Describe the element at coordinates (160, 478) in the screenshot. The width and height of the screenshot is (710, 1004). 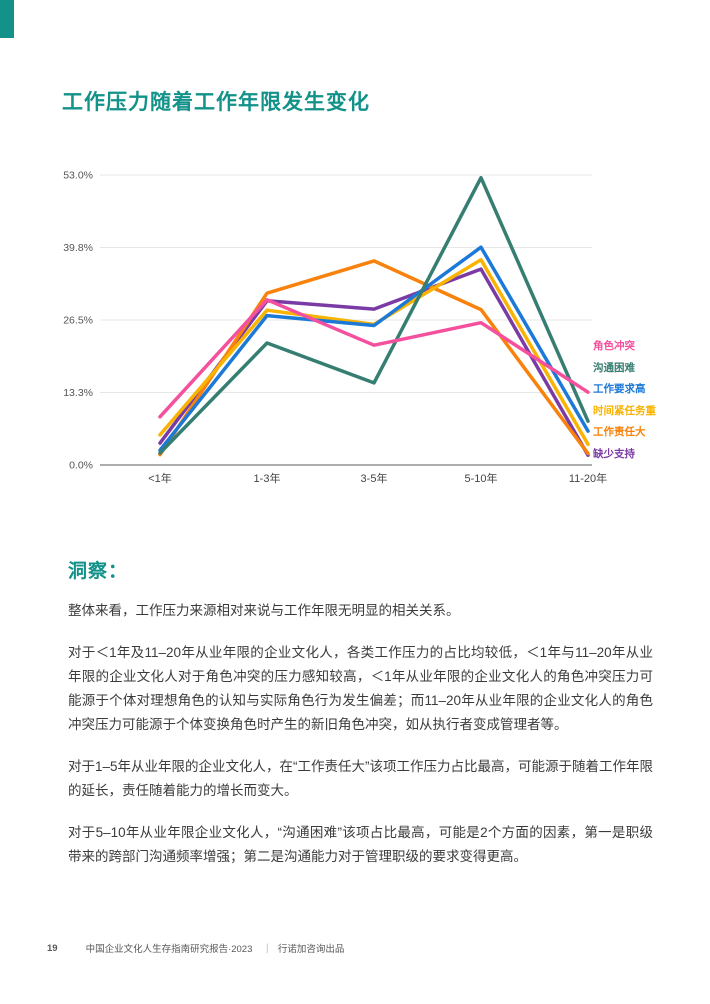
I see `x-axis-category-label: <1年` at that location.